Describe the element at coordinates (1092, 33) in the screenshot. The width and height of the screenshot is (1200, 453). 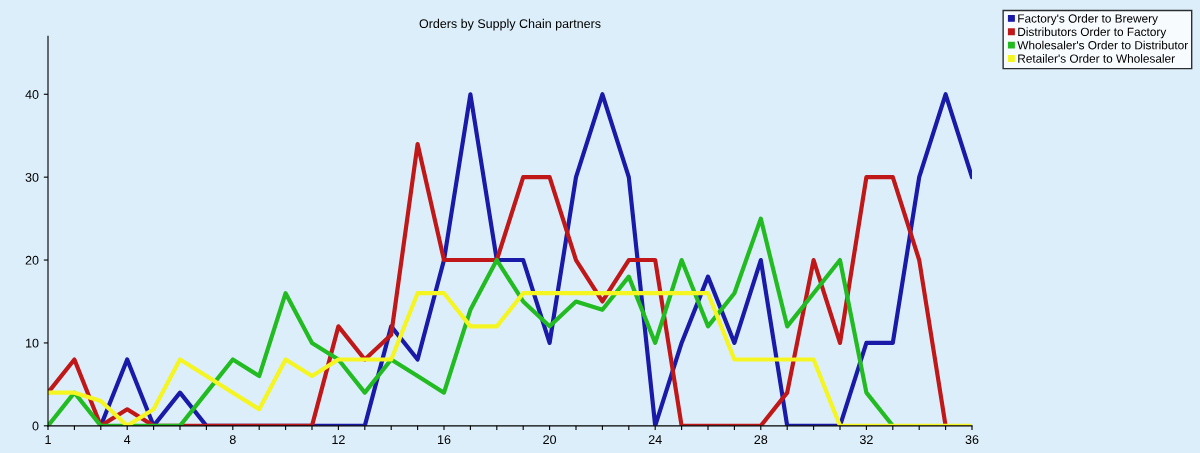
I see `legend-label: Distributors Order to Factory` at that location.